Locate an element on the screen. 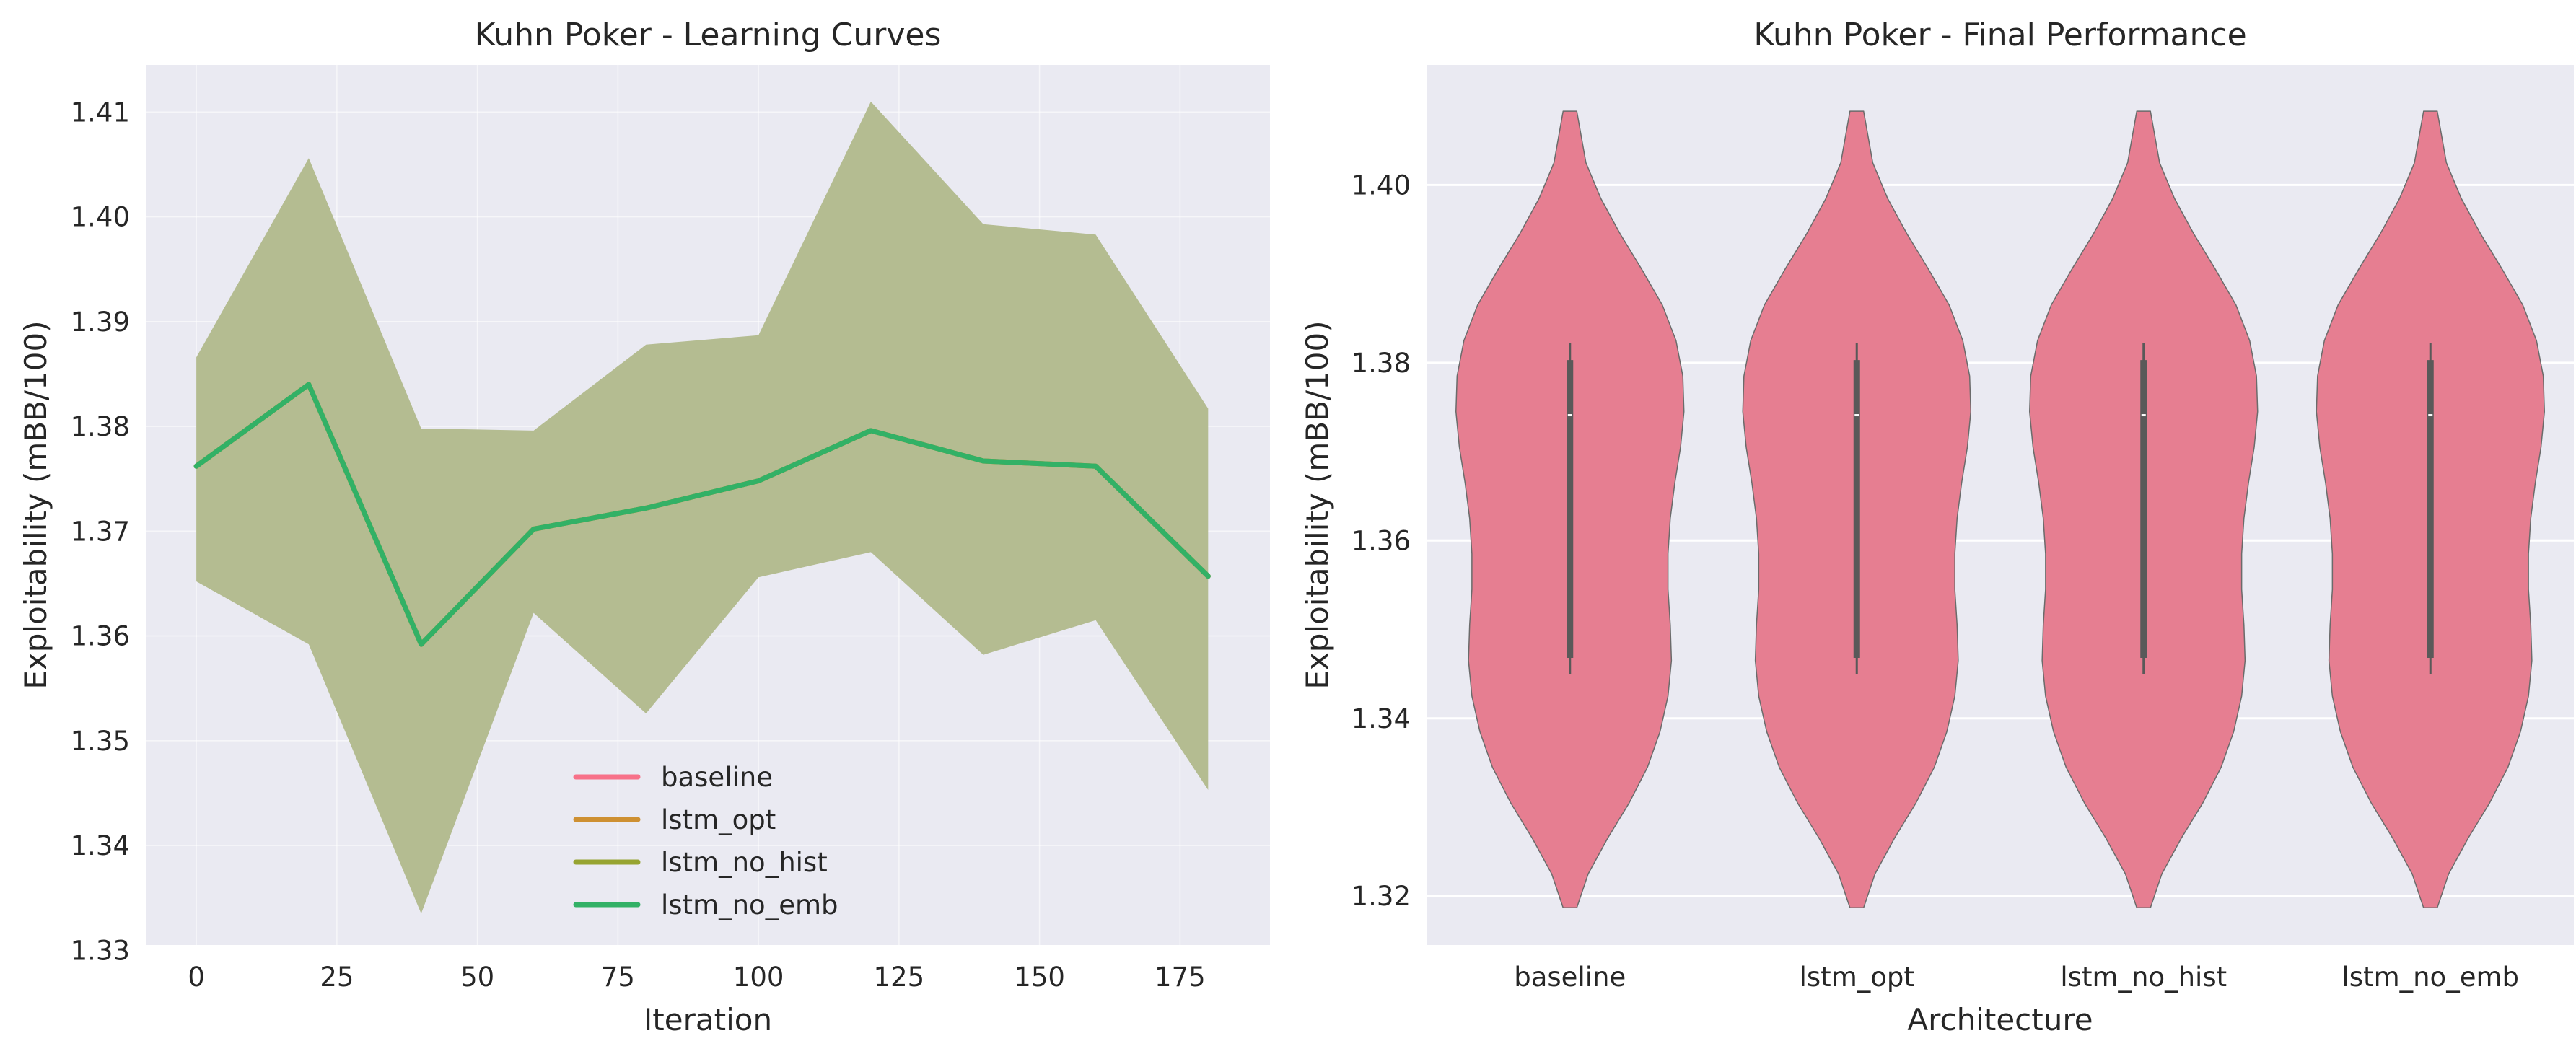  legend-label-baseline: baseline is located at coordinates (717, 777).